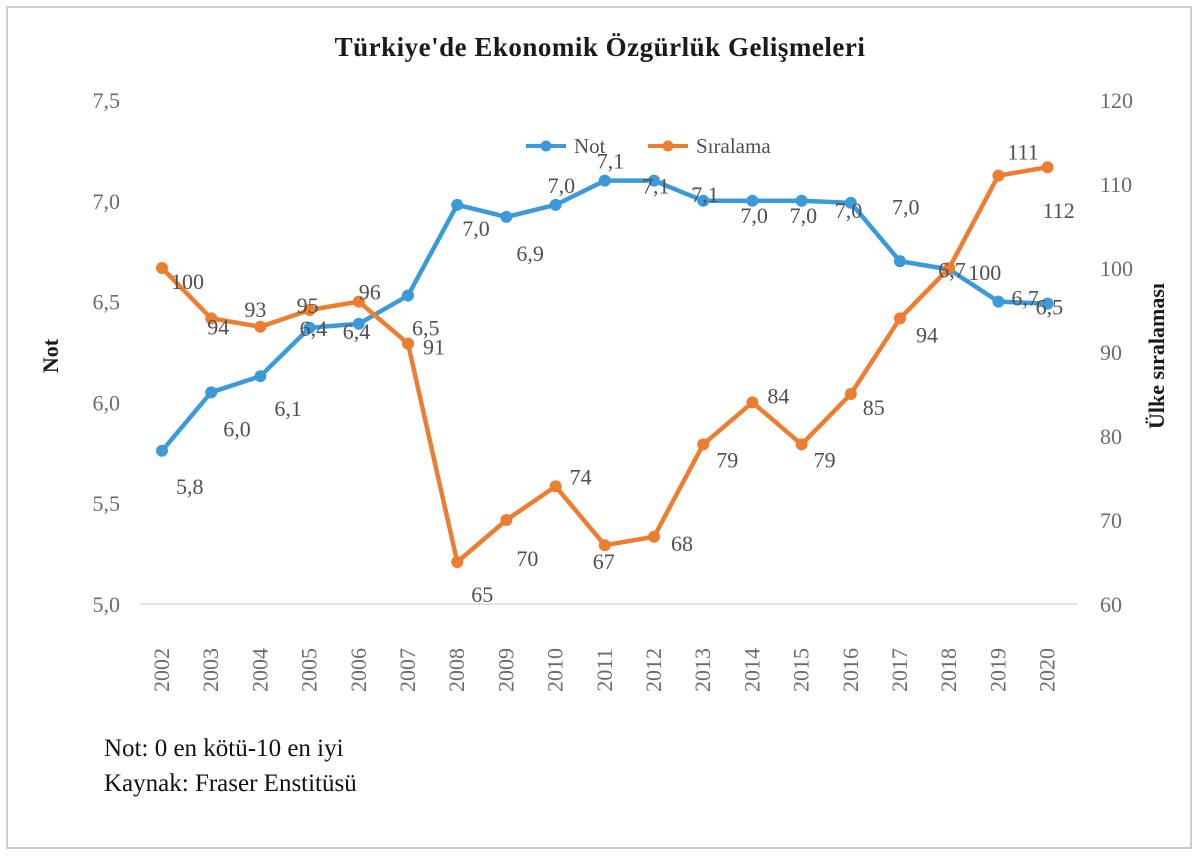 Image resolution: width=1200 pixels, height=857 pixels. I want to click on x-tick-label: 2006, so click(358, 670).